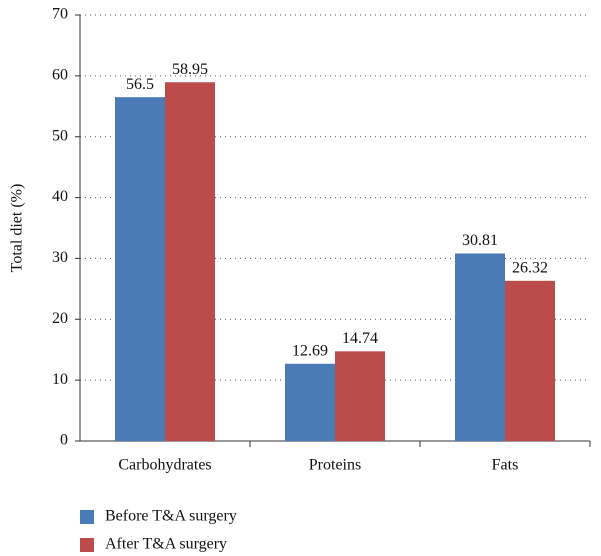 The height and width of the screenshot is (556, 601). What do you see at coordinates (360, 338) in the screenshot?
I see `data-label: 14.74` at bounding box center [360, 338].